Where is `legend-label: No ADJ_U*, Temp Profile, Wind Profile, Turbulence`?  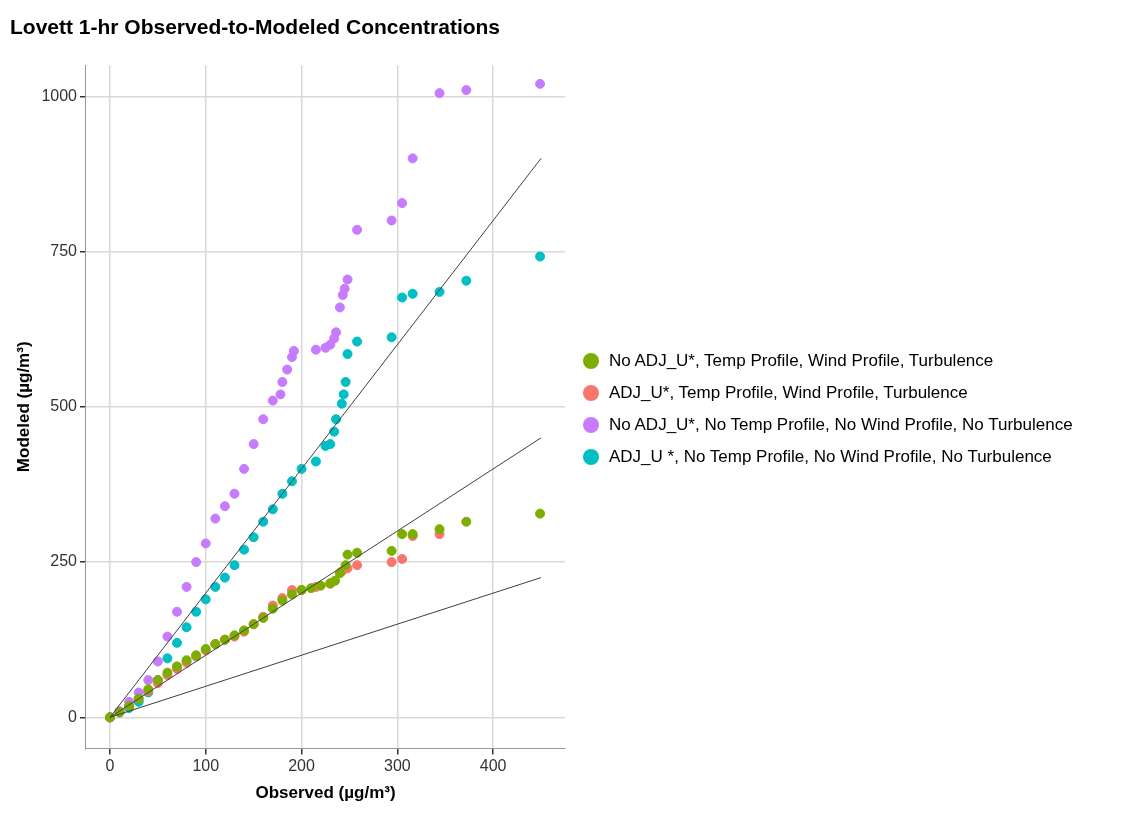
legend-label: No ADJ_U*, Temp Profile, Wind Profile, Turbulence is located at coordinates (801, 361).